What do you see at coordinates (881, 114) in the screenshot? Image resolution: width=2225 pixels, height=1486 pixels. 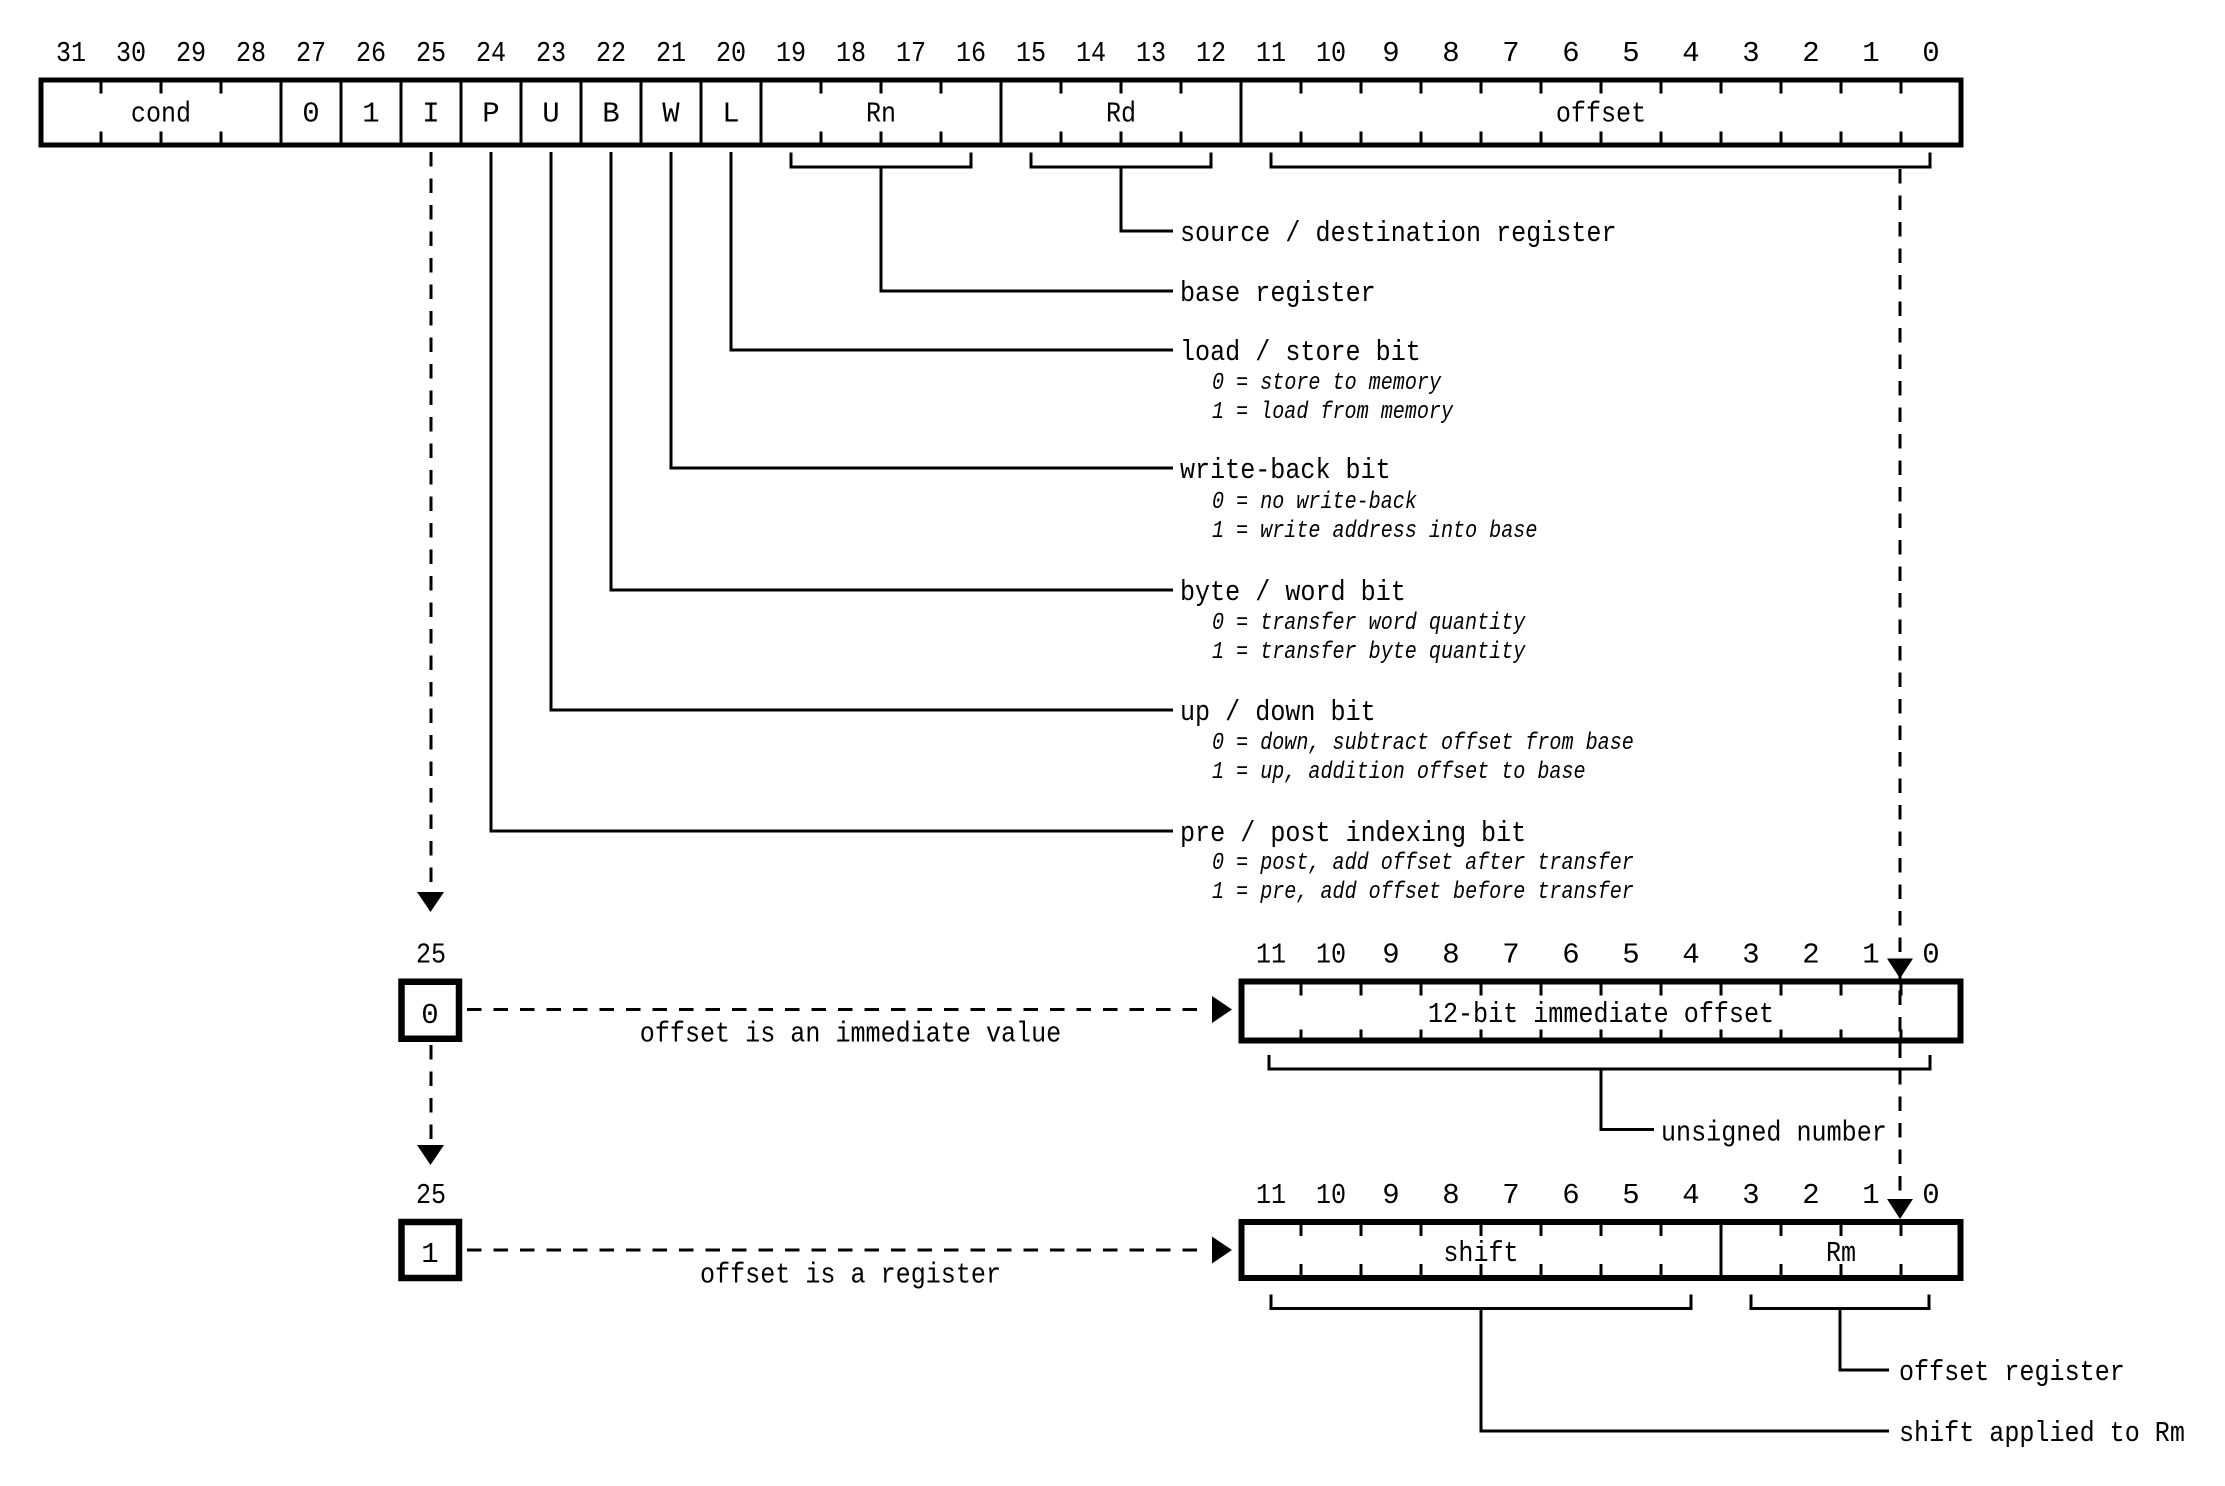 I see `svg-text: Rn` at bounding box center [881, 114].